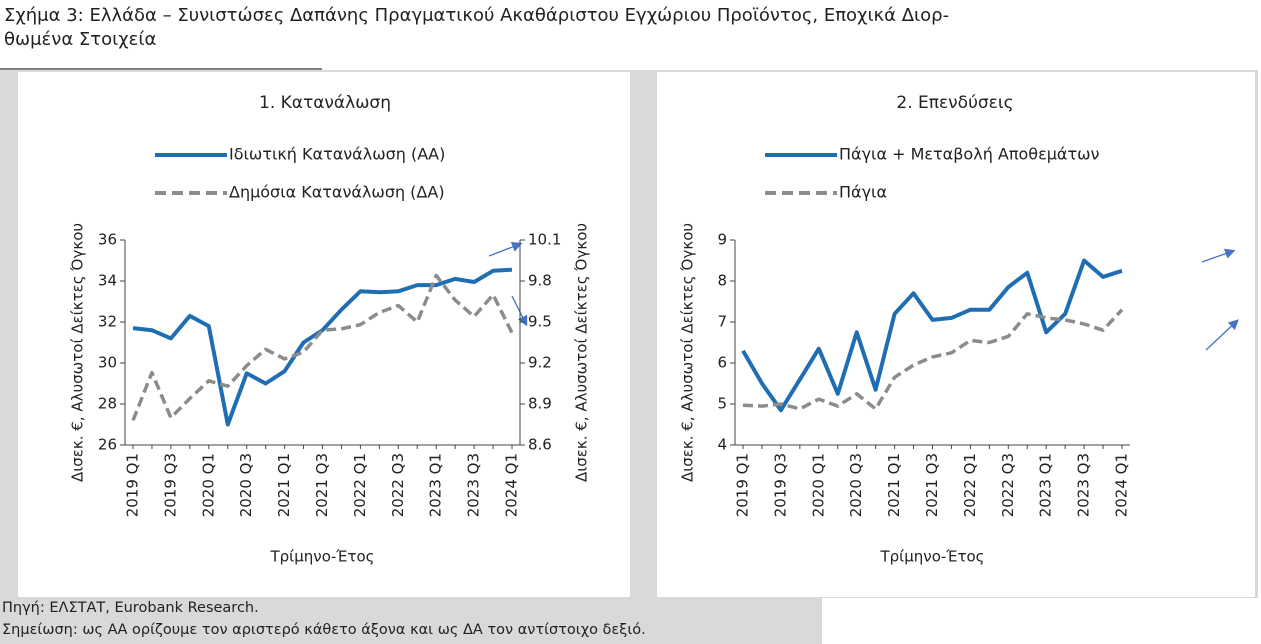 The image size is (1261, 644). I want to click on trend-arrows, so click(863, 296).